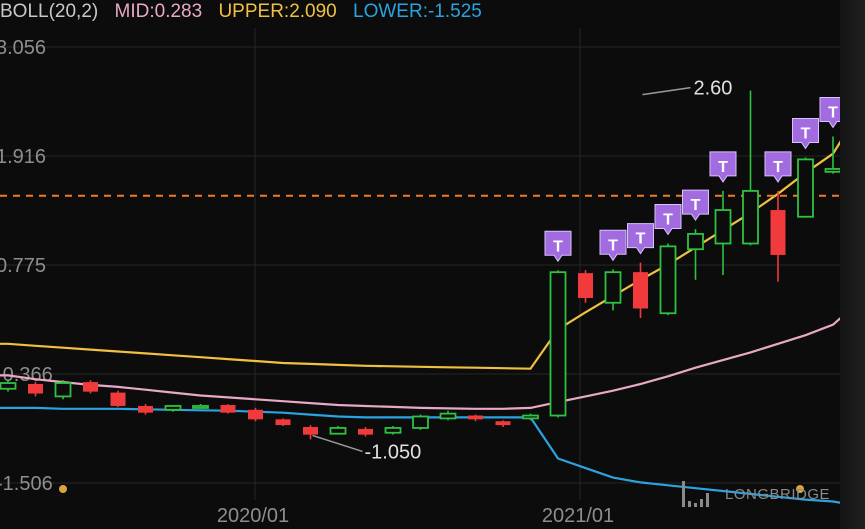  What do you see at coordinates (778, 494) in the screenshot?
I see `watermark-text: LONGBRIDGE` at bounding box center [778, 494].